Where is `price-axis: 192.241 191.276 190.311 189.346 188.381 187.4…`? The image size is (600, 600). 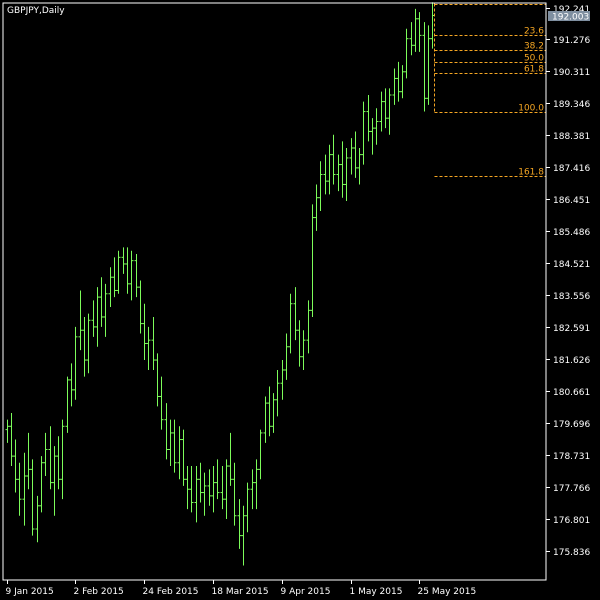
price-axis: 192.241 191.276 190.311 189.346 188.381 187.4… is located at coordinates (568, 281).